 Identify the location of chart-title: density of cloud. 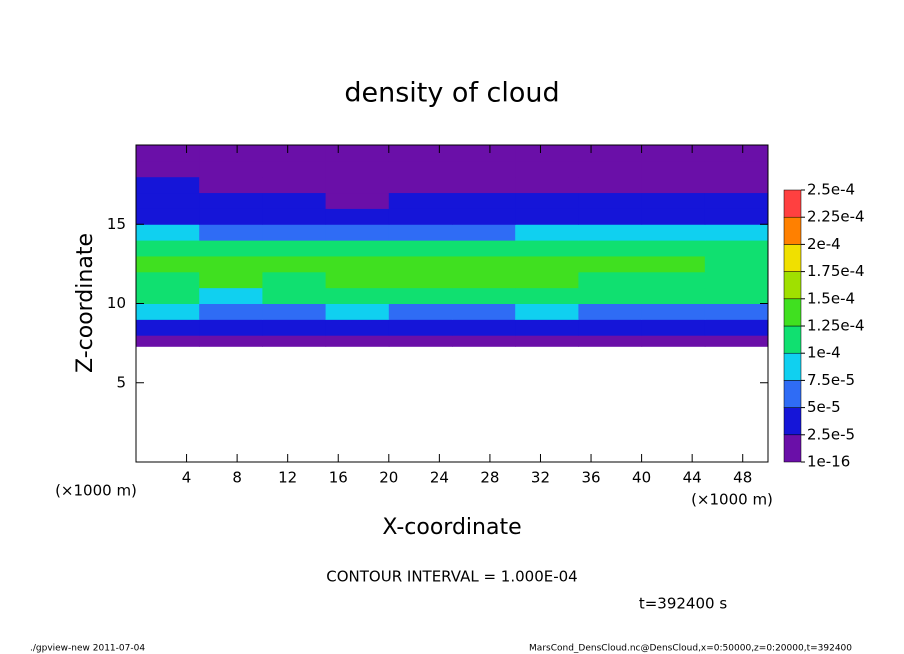
(451, 93).